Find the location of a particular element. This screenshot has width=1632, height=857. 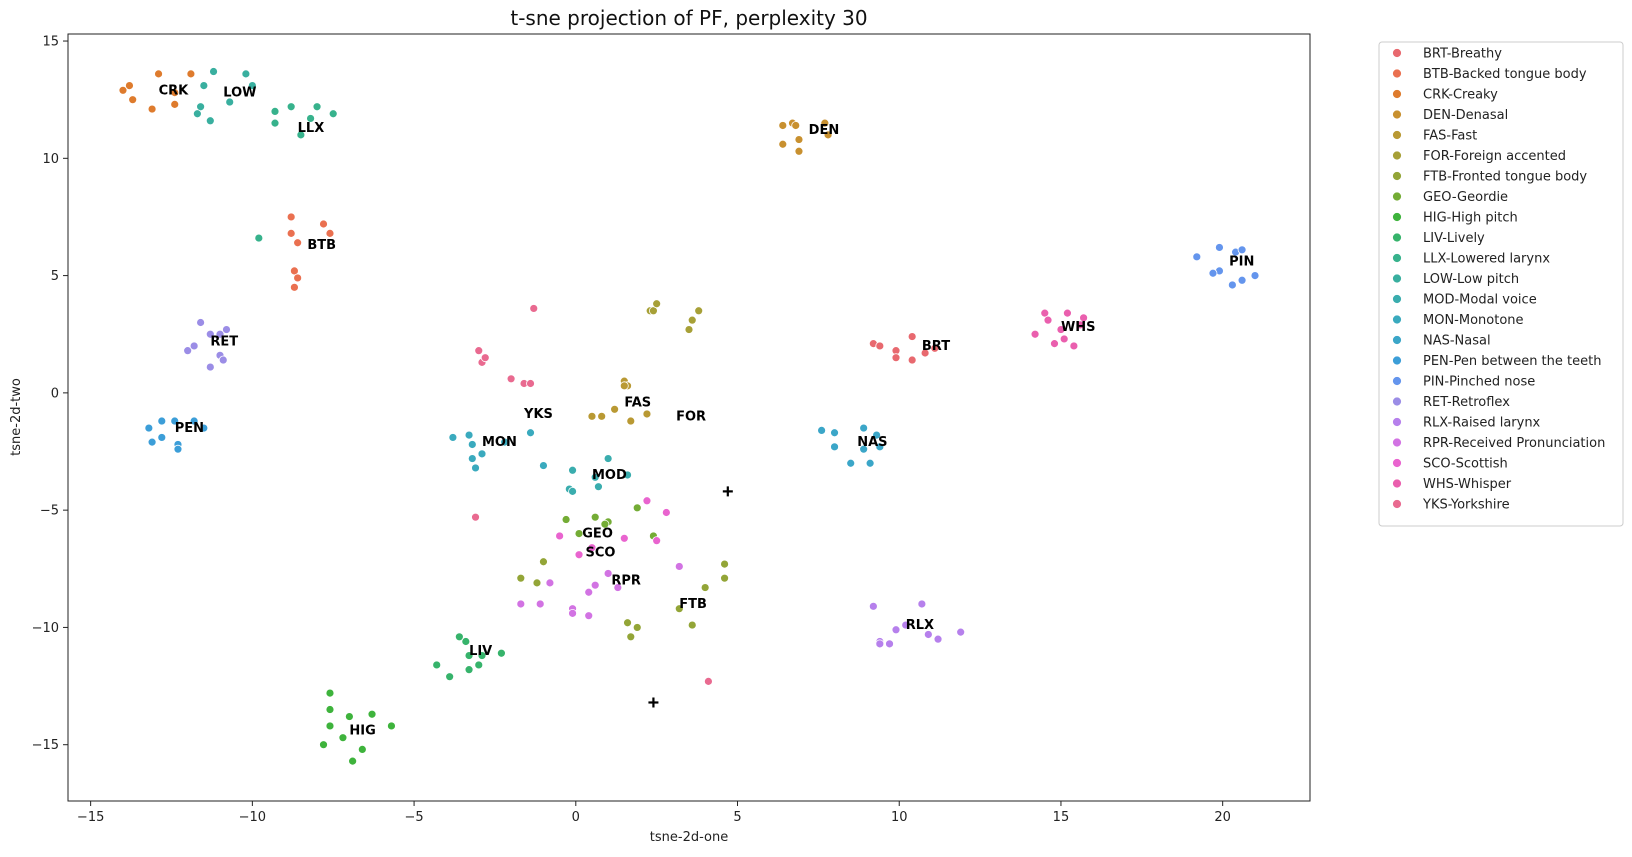

legend-label-liv: LIV-Lively is located at coordinates (1454, 238).